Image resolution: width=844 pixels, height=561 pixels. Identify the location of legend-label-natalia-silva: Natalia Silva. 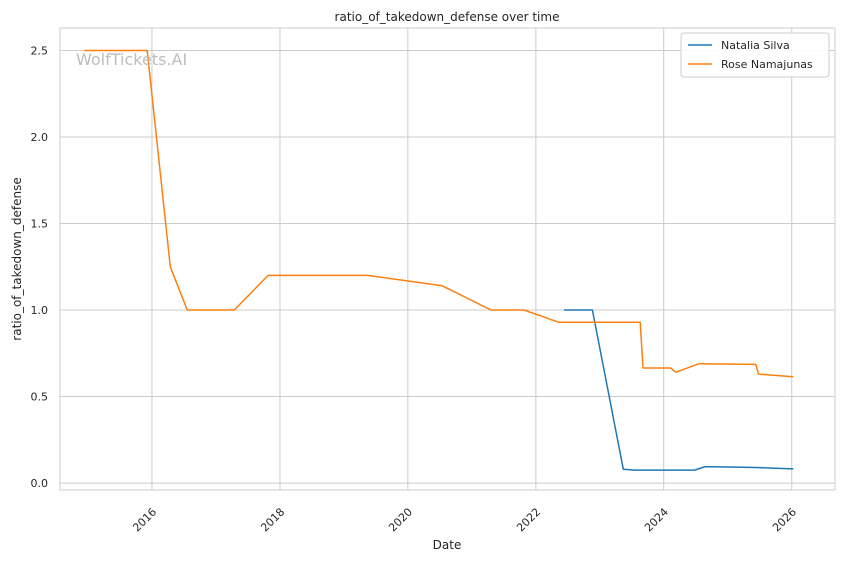
(755, 45).